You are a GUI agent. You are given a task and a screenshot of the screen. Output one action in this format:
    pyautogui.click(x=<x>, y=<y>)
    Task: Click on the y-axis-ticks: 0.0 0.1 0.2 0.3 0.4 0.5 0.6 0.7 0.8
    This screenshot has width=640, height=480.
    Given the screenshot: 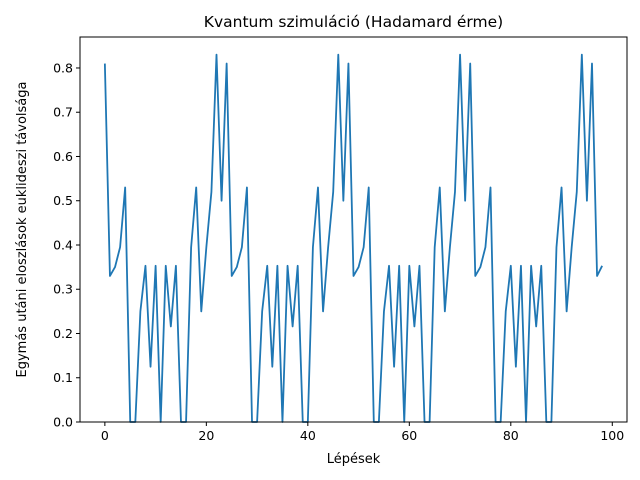 What is the action you would take?
    pyautogui.click(x=66, y=245)
    